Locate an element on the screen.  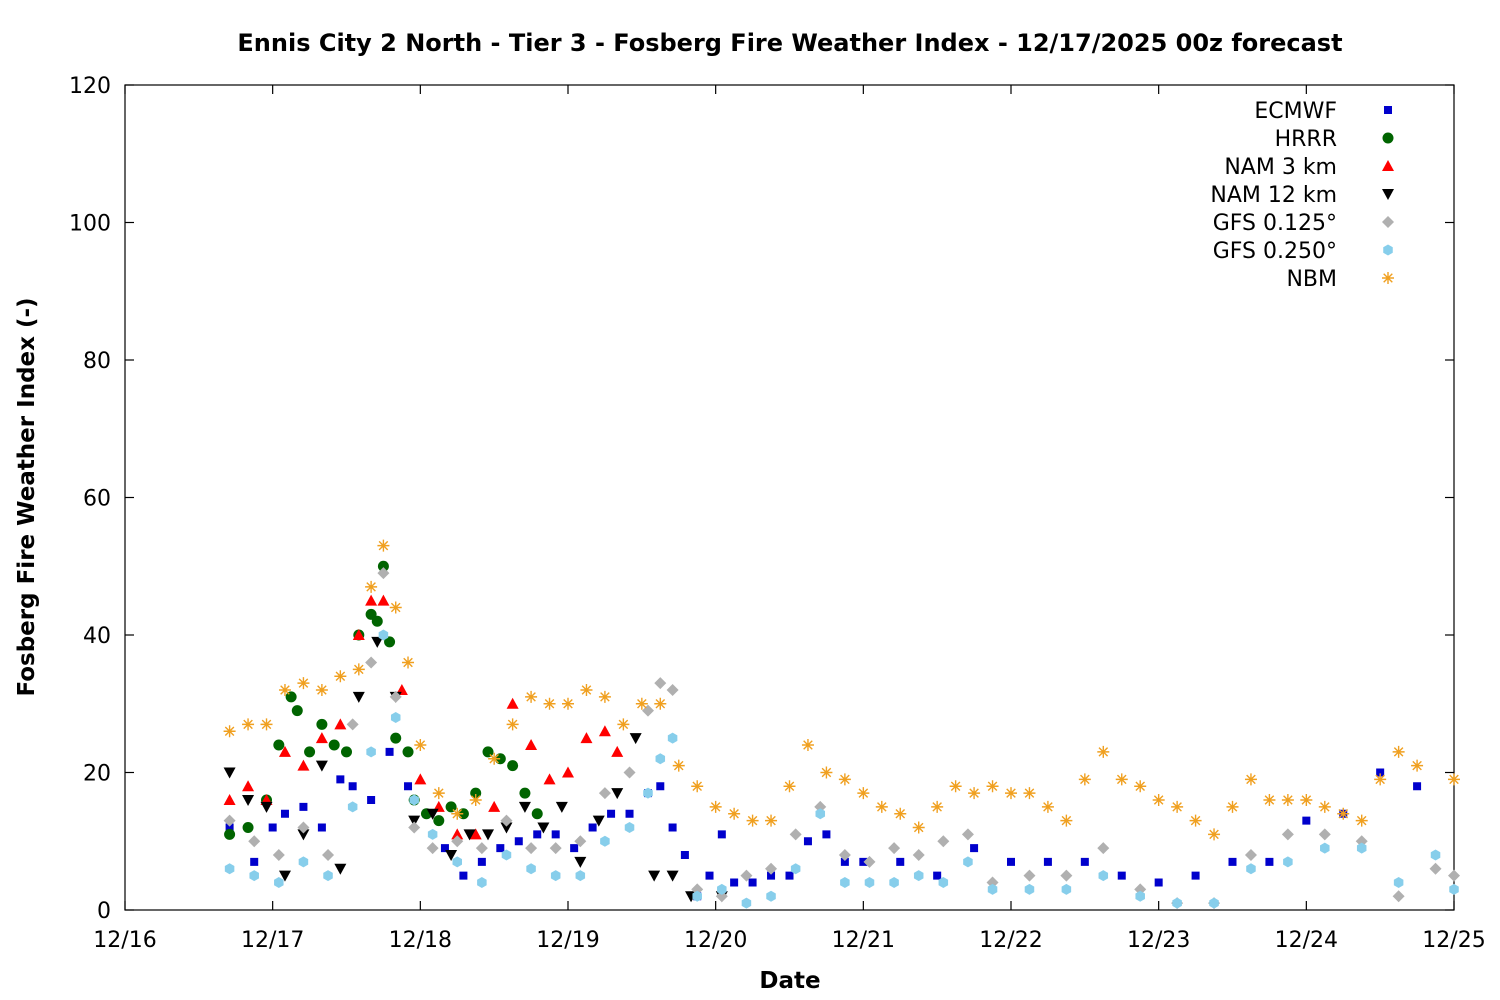
y-tick-label: 60 is located at coordinates (97, 499).